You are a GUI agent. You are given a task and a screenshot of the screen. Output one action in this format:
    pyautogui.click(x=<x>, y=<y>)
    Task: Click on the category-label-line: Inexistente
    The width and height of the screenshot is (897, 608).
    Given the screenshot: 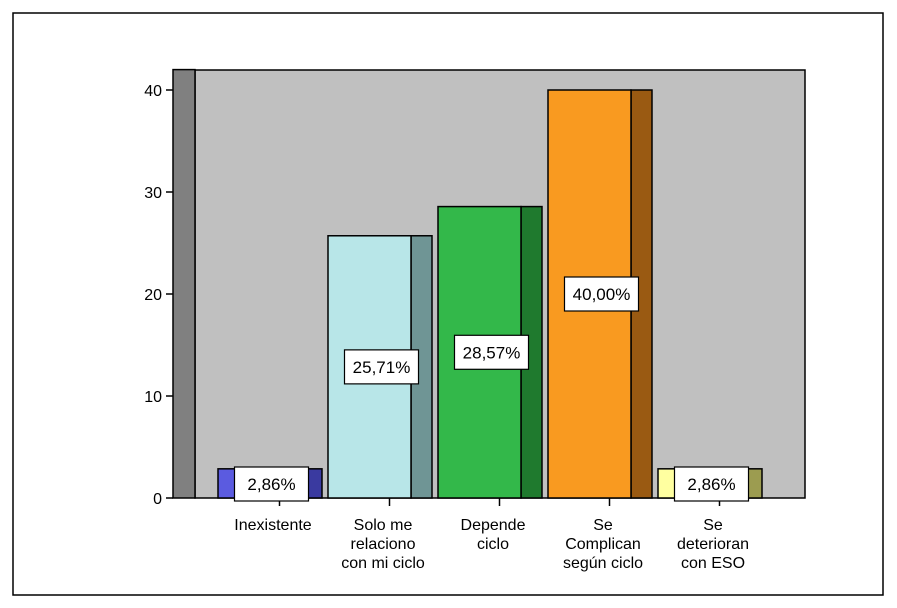 What is the action you would take?
    pyautogui.click(x=272, y=525)
    